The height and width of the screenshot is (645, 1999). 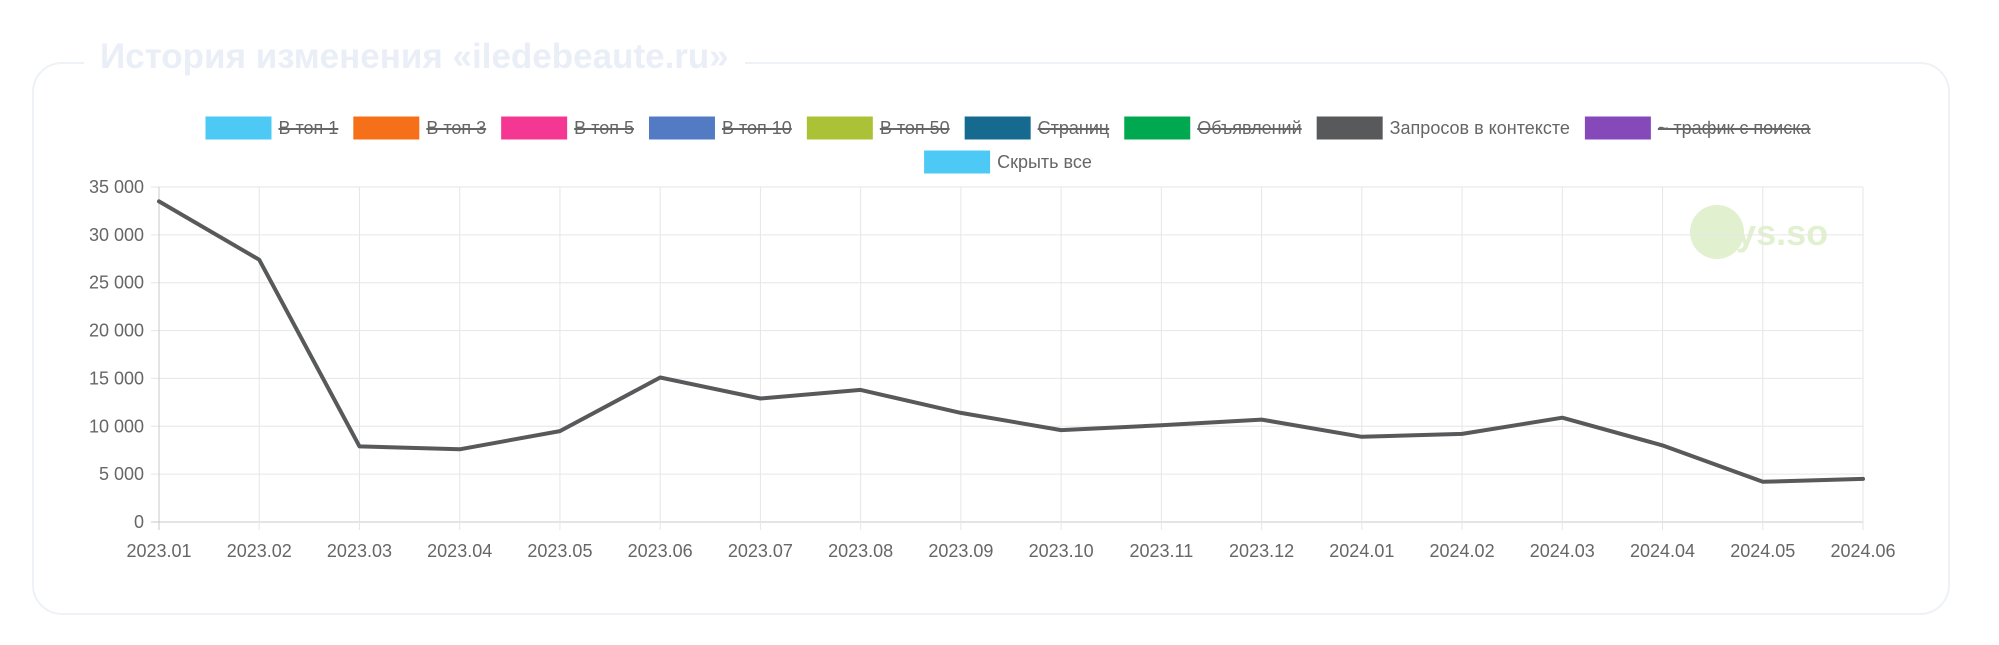 I want to click on legend-item: ~ трафик с поиска, so click(x=1698, y=128).